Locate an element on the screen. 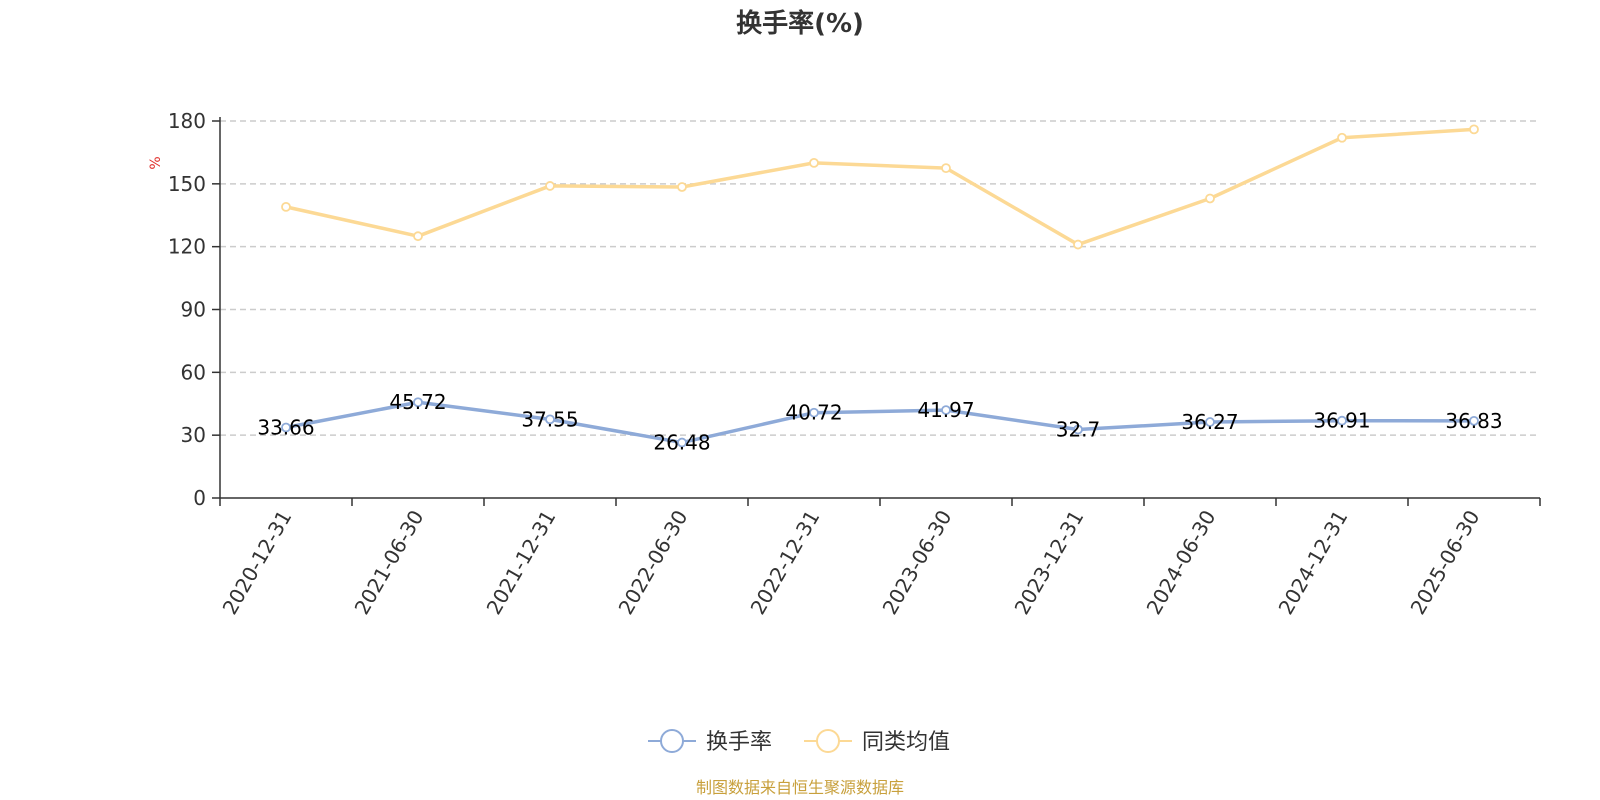 This screenshot has height=800, width=1600. x-tick-label: 2024-12-31 is located at coordinates (1312, 562).